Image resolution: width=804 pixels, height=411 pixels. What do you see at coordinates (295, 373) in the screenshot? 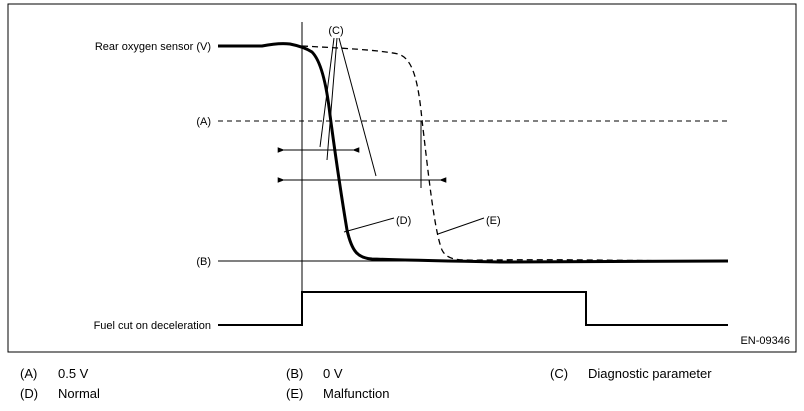
I see `legend-key-b: (B)` at bounding box center [295, 373].